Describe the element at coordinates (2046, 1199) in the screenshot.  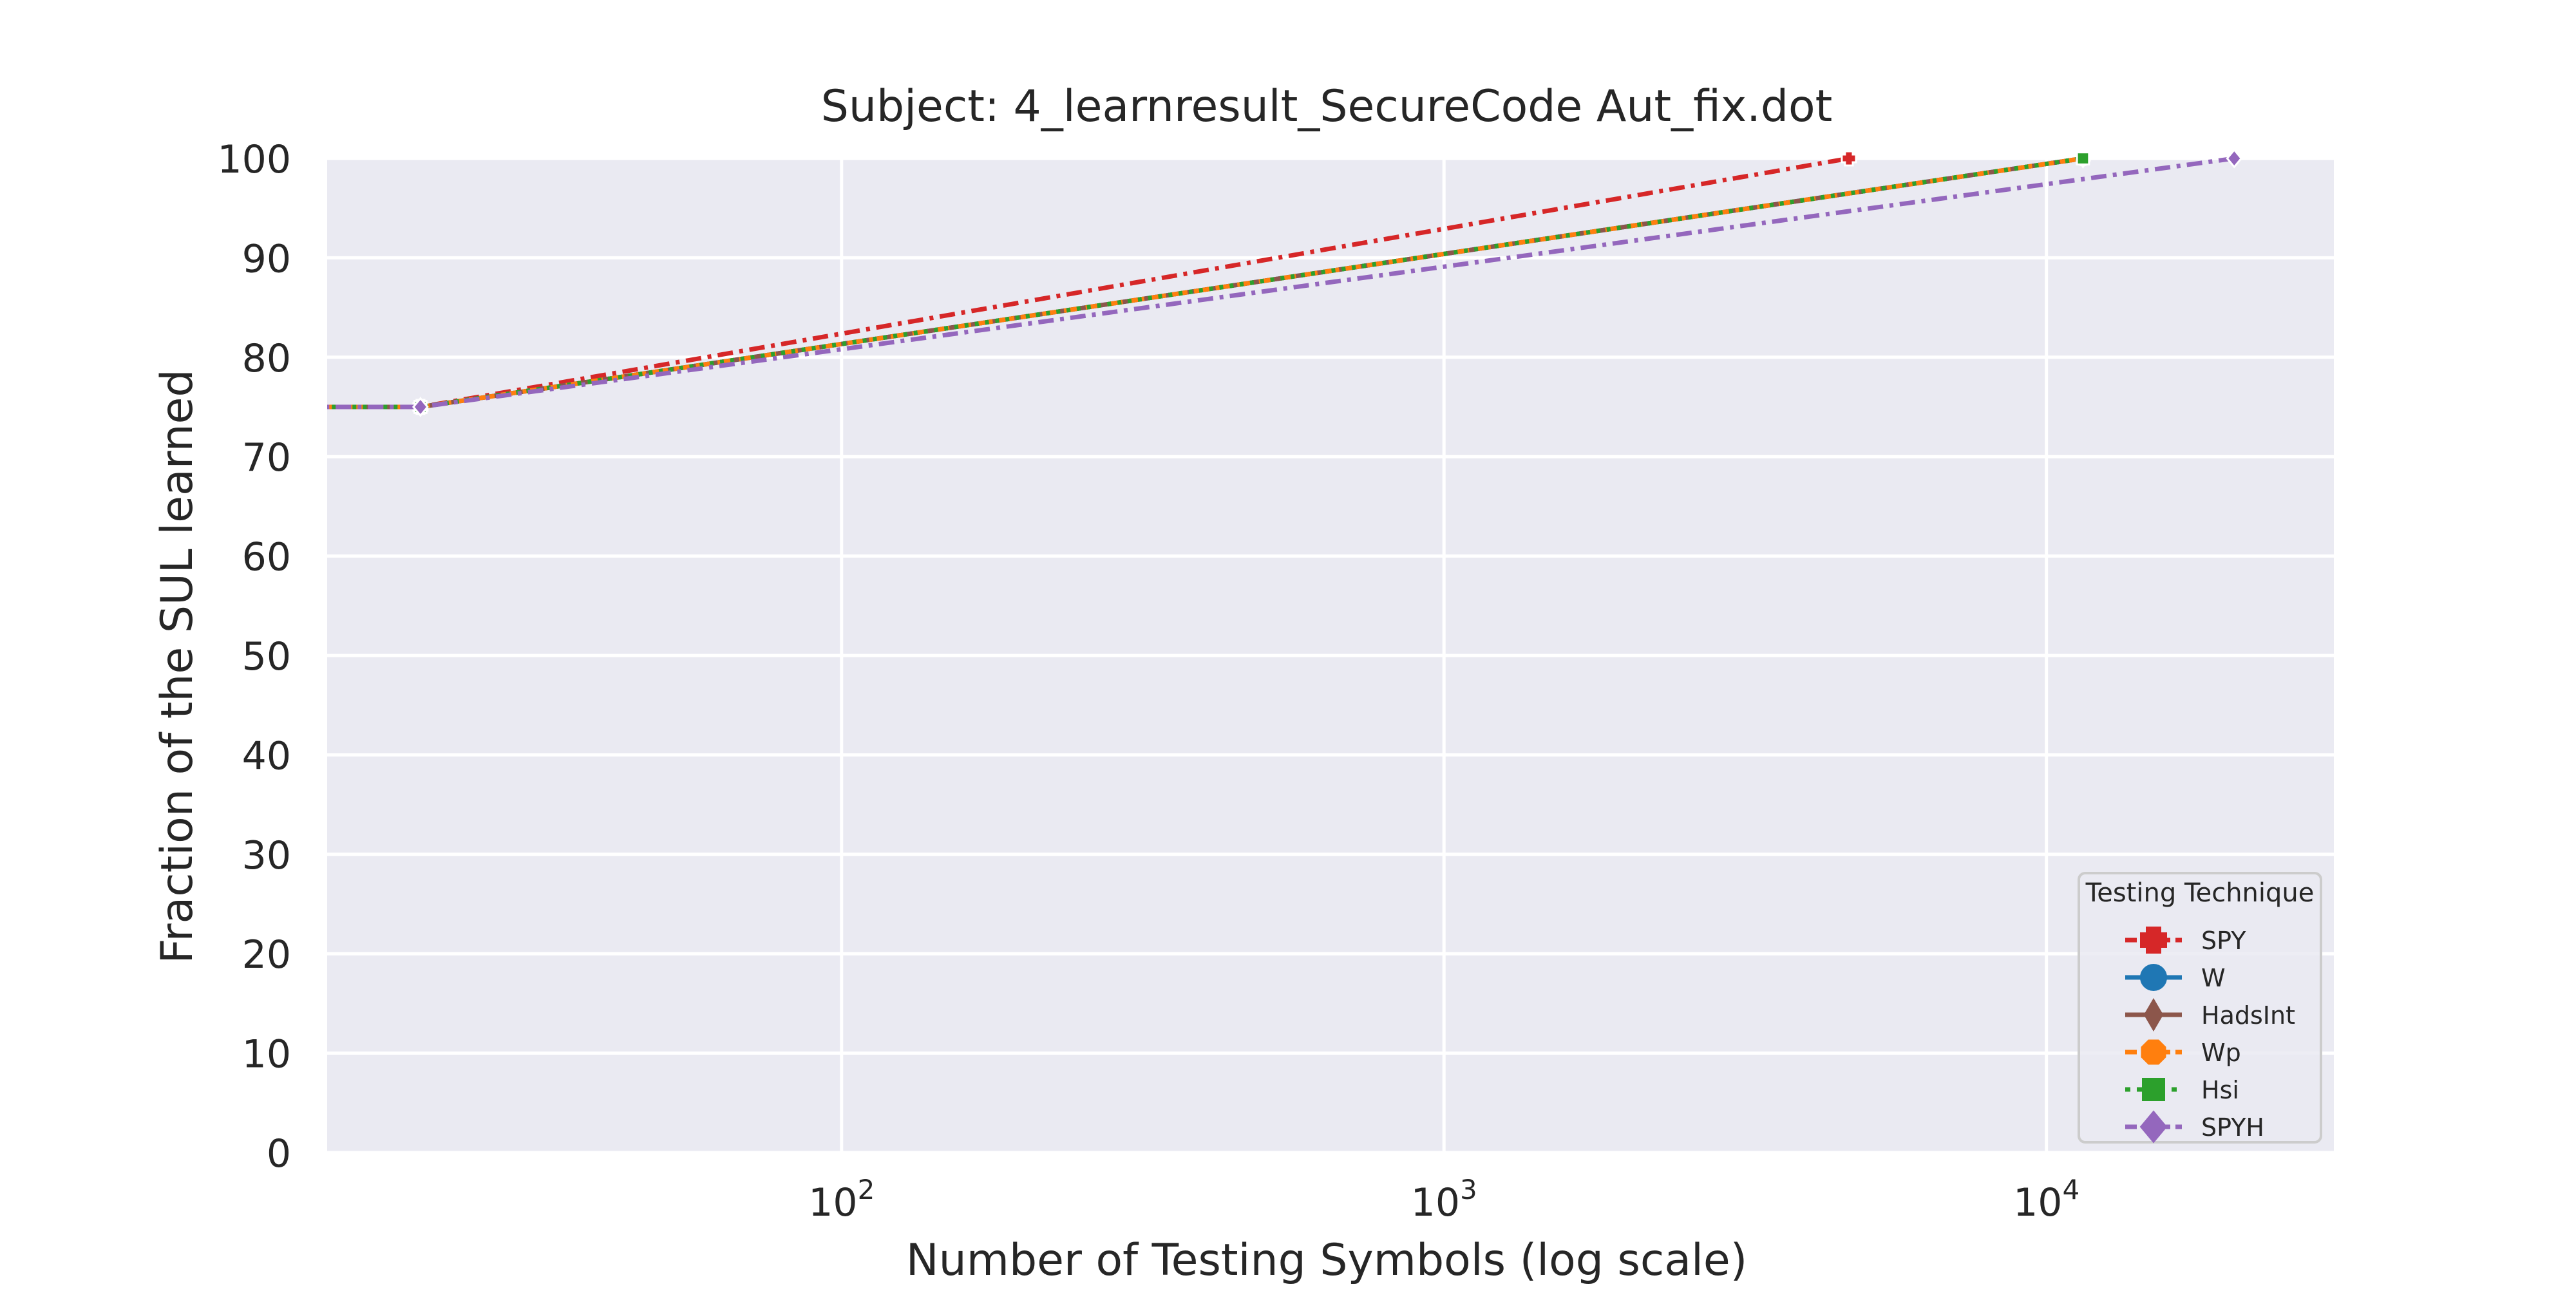
I see `x-tick-label: 10⁴` at that location.